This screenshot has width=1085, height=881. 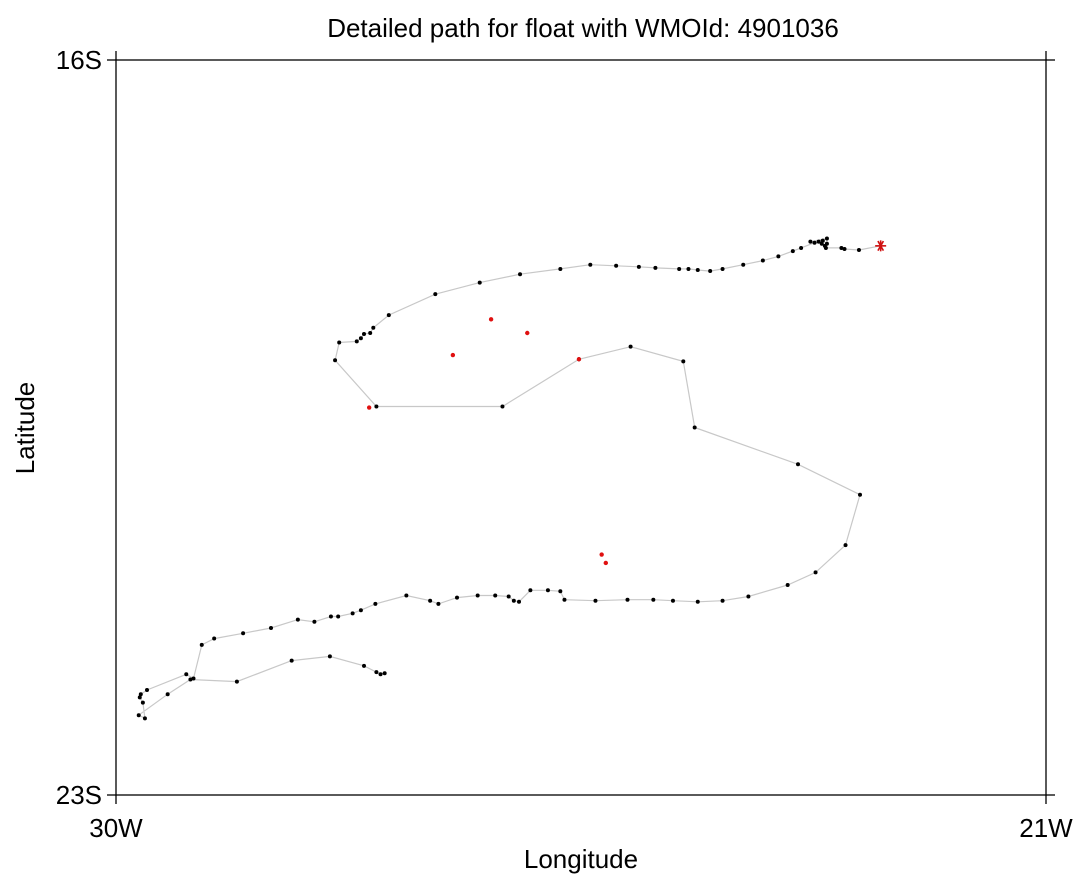 I want to click on highlighted-points, so click(x=487, y=441).